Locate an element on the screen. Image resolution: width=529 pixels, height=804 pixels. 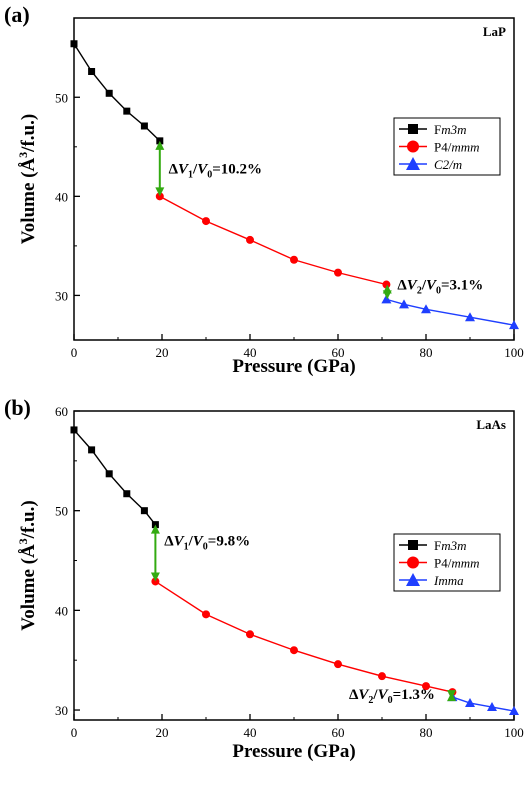
panel-label: (b) is located at coordinates (17, 407).